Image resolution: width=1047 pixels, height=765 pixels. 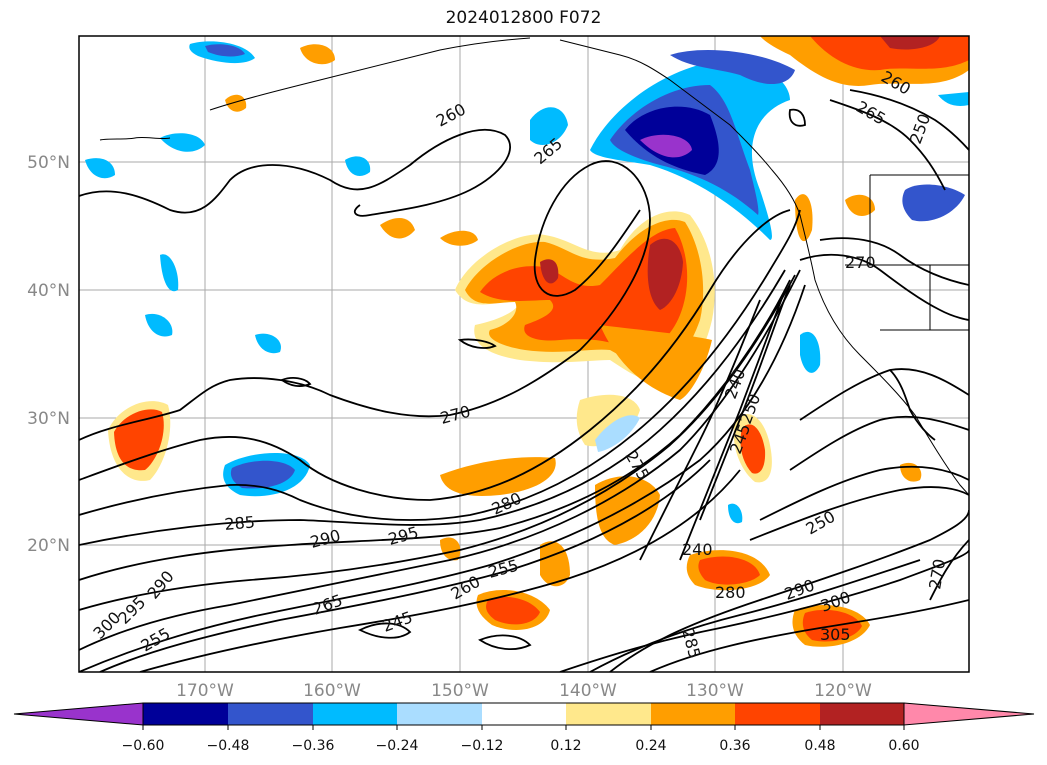 I want to click on lon-label-170w: 170°W, so click(x=205, y=691).